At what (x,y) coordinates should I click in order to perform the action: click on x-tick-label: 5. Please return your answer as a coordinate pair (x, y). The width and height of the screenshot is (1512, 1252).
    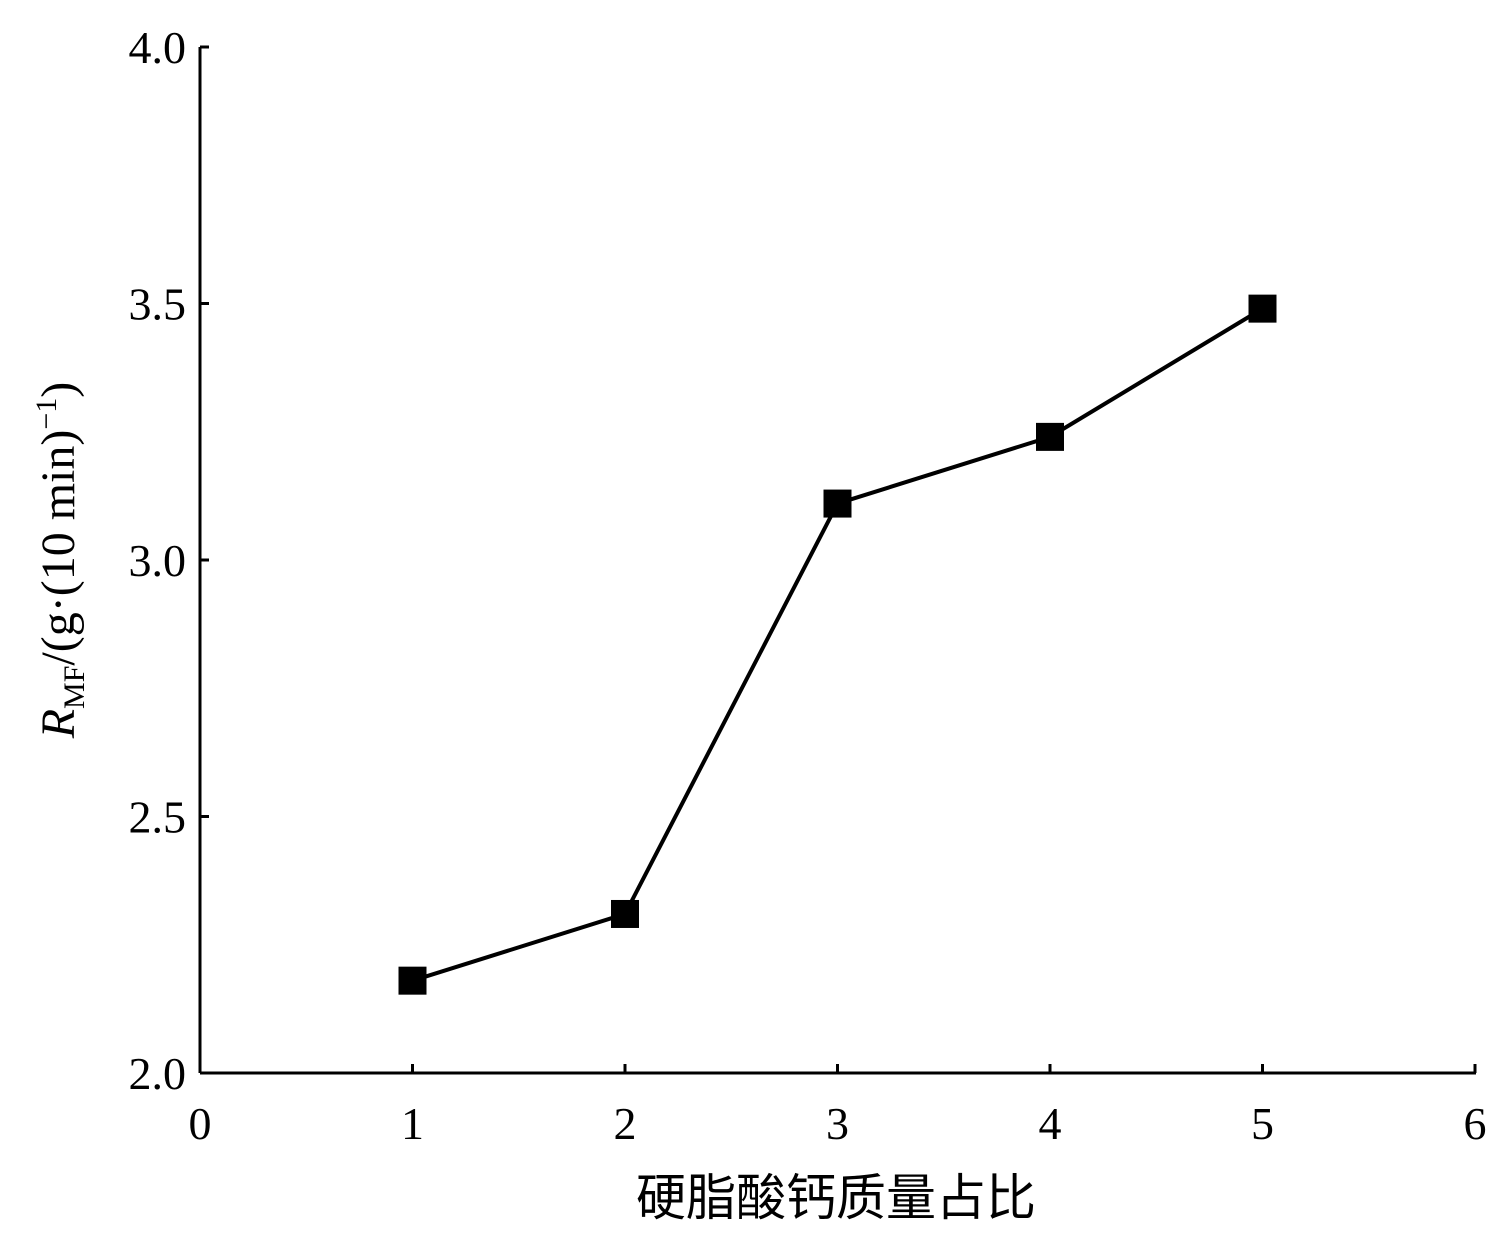
    Looking at the image, I should click on (1262, 1123).